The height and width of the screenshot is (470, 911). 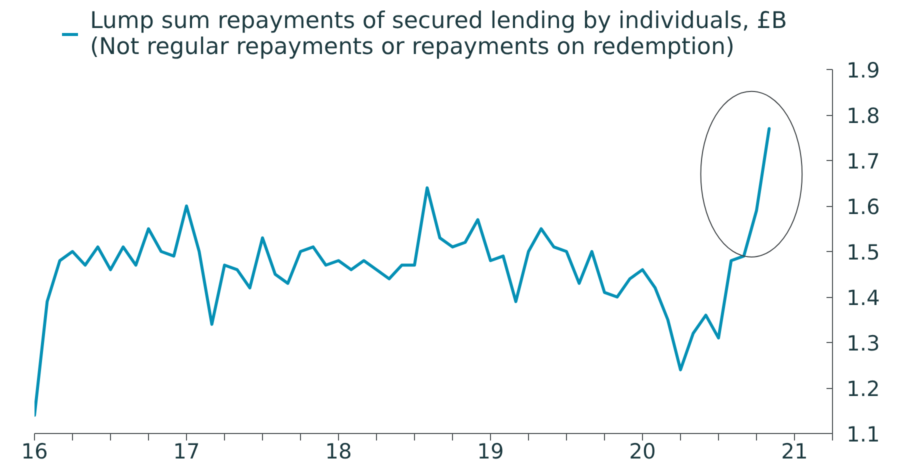 What do you see at coordinates (863, 344) in the screenshot?
I see `y-tick-label: 1.3` at bounding box center [863, 344].